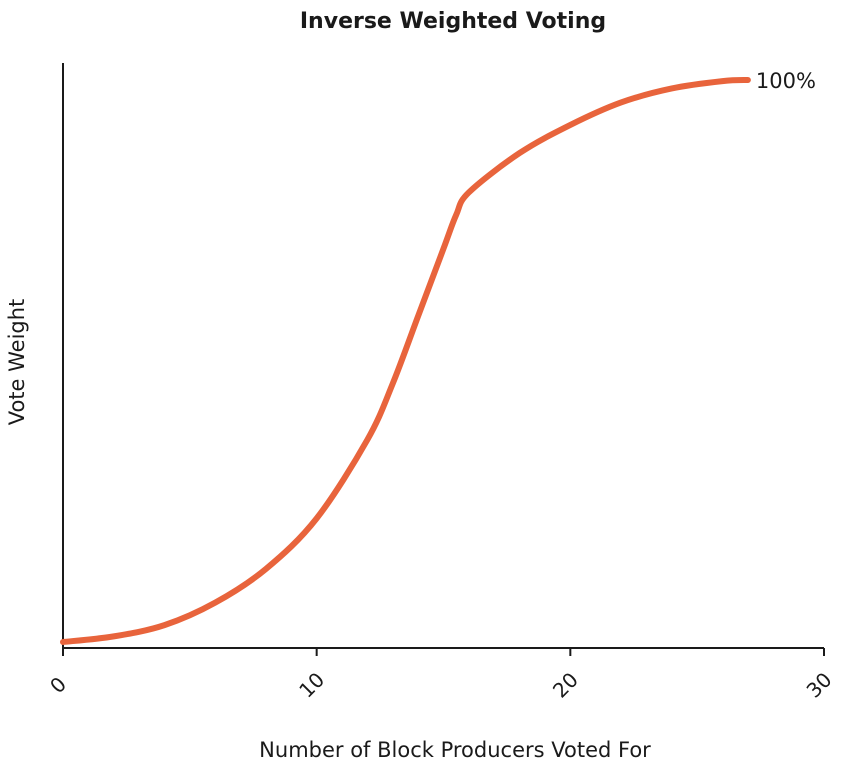 This screenshot has width=845, height=768. Describe the element at coordinates (58, 685) in the screenshot. I see `x-tick-label: 0` at that location.